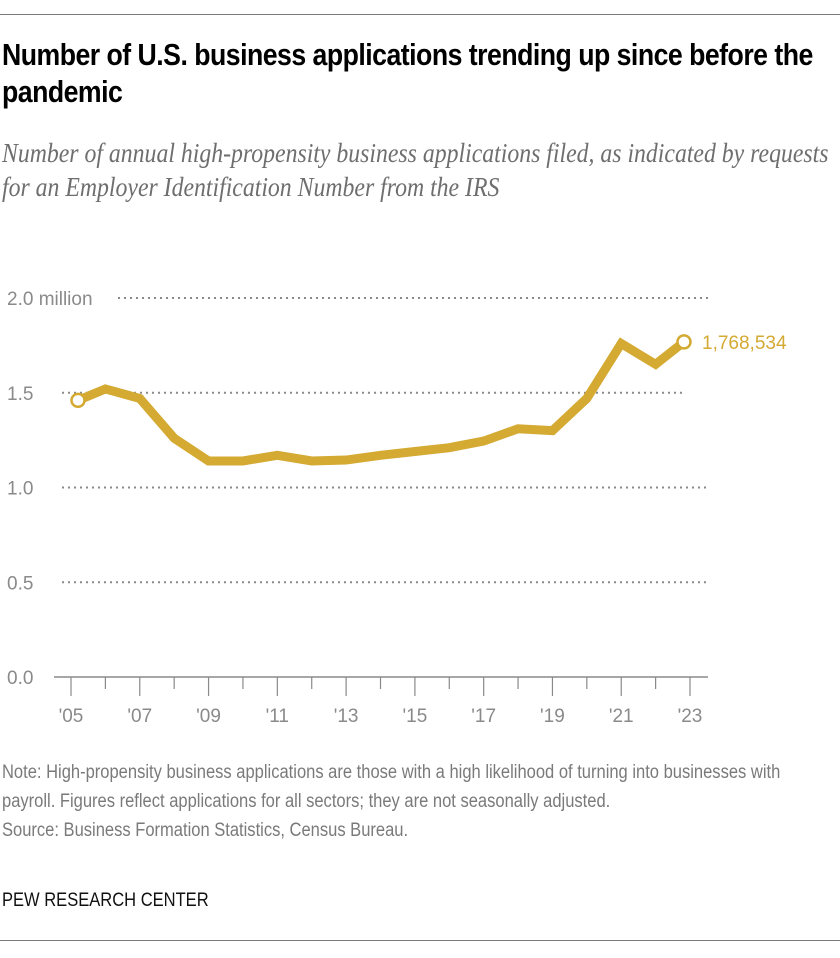 Image resolution: width=840 pixels, height=958 pixels. Describe the element at coordinates (139, 716) in the screenshot. I see `x-tick-label: '07` at that location.